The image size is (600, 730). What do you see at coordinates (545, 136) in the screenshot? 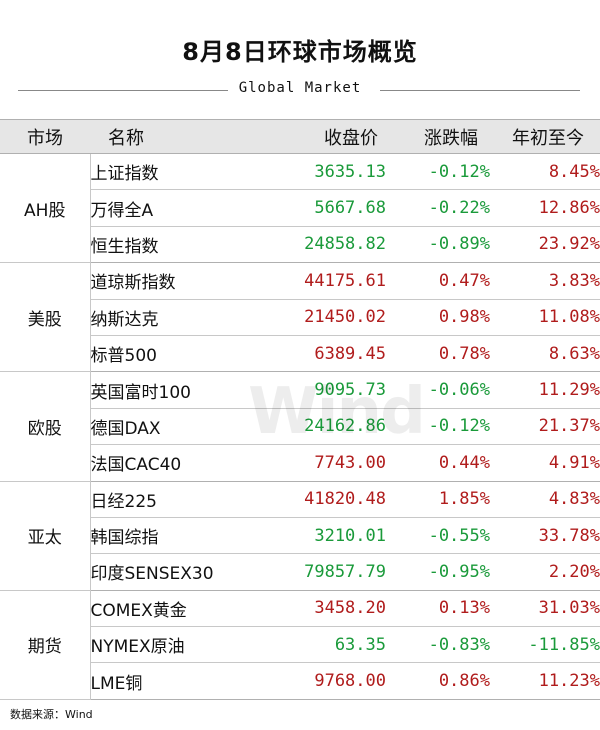
I see `header-ytd: 年初至今` at bounding box center [545, 136].